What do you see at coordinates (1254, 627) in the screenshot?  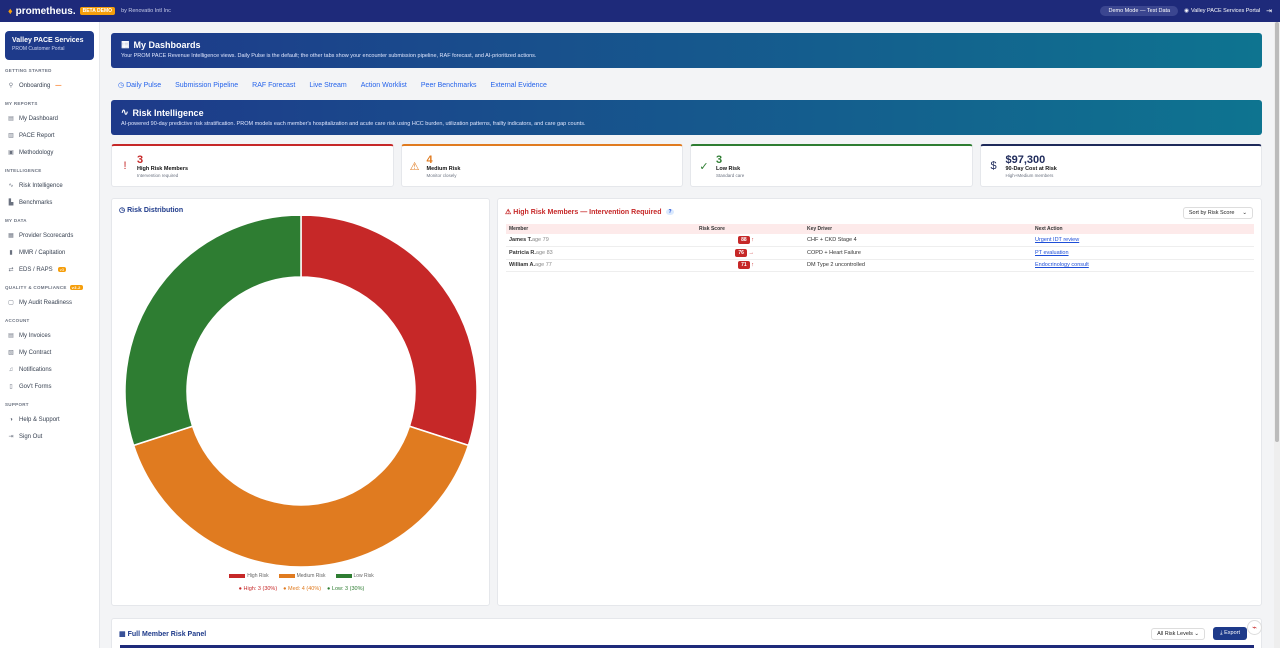 I see `pdf-icon: ⌁` at bounding box center [1254, 627].